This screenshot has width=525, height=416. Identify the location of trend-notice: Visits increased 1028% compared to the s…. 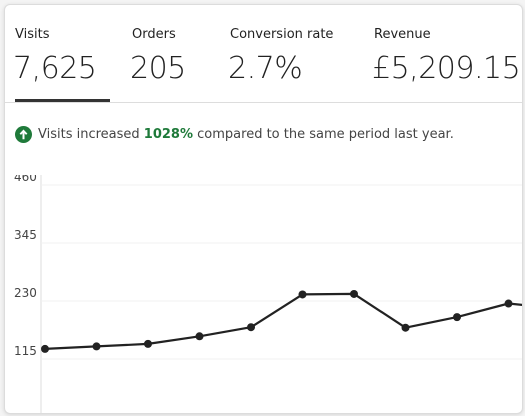
(234, 136).